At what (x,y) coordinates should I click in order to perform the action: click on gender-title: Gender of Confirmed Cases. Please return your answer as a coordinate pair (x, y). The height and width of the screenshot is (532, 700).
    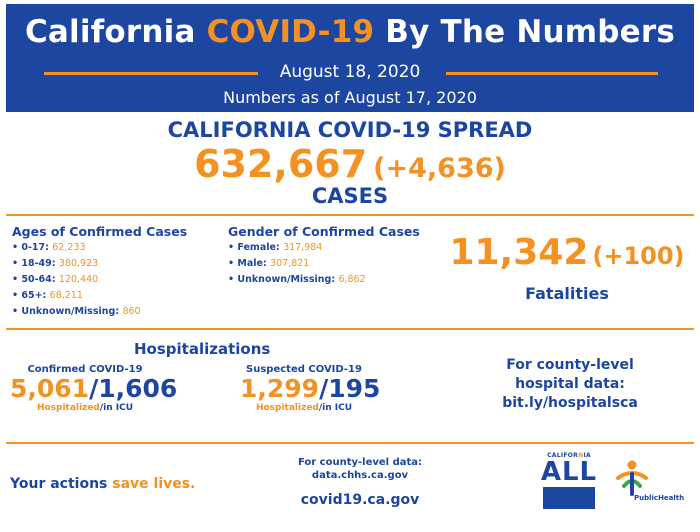
    Looking at the image, I should click on (324, 231).